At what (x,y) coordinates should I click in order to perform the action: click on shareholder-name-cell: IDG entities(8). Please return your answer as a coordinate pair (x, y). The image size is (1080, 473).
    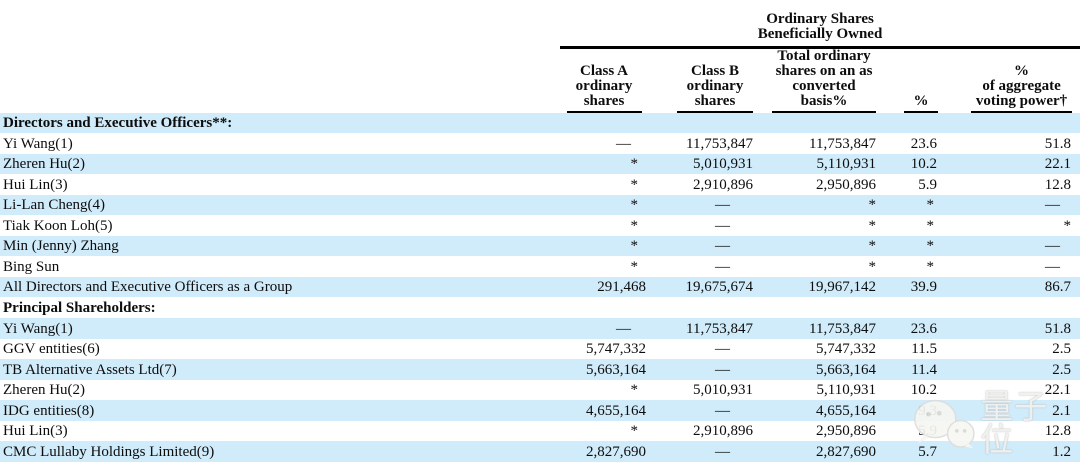
    Looking at the image, I should click on (49, 410).